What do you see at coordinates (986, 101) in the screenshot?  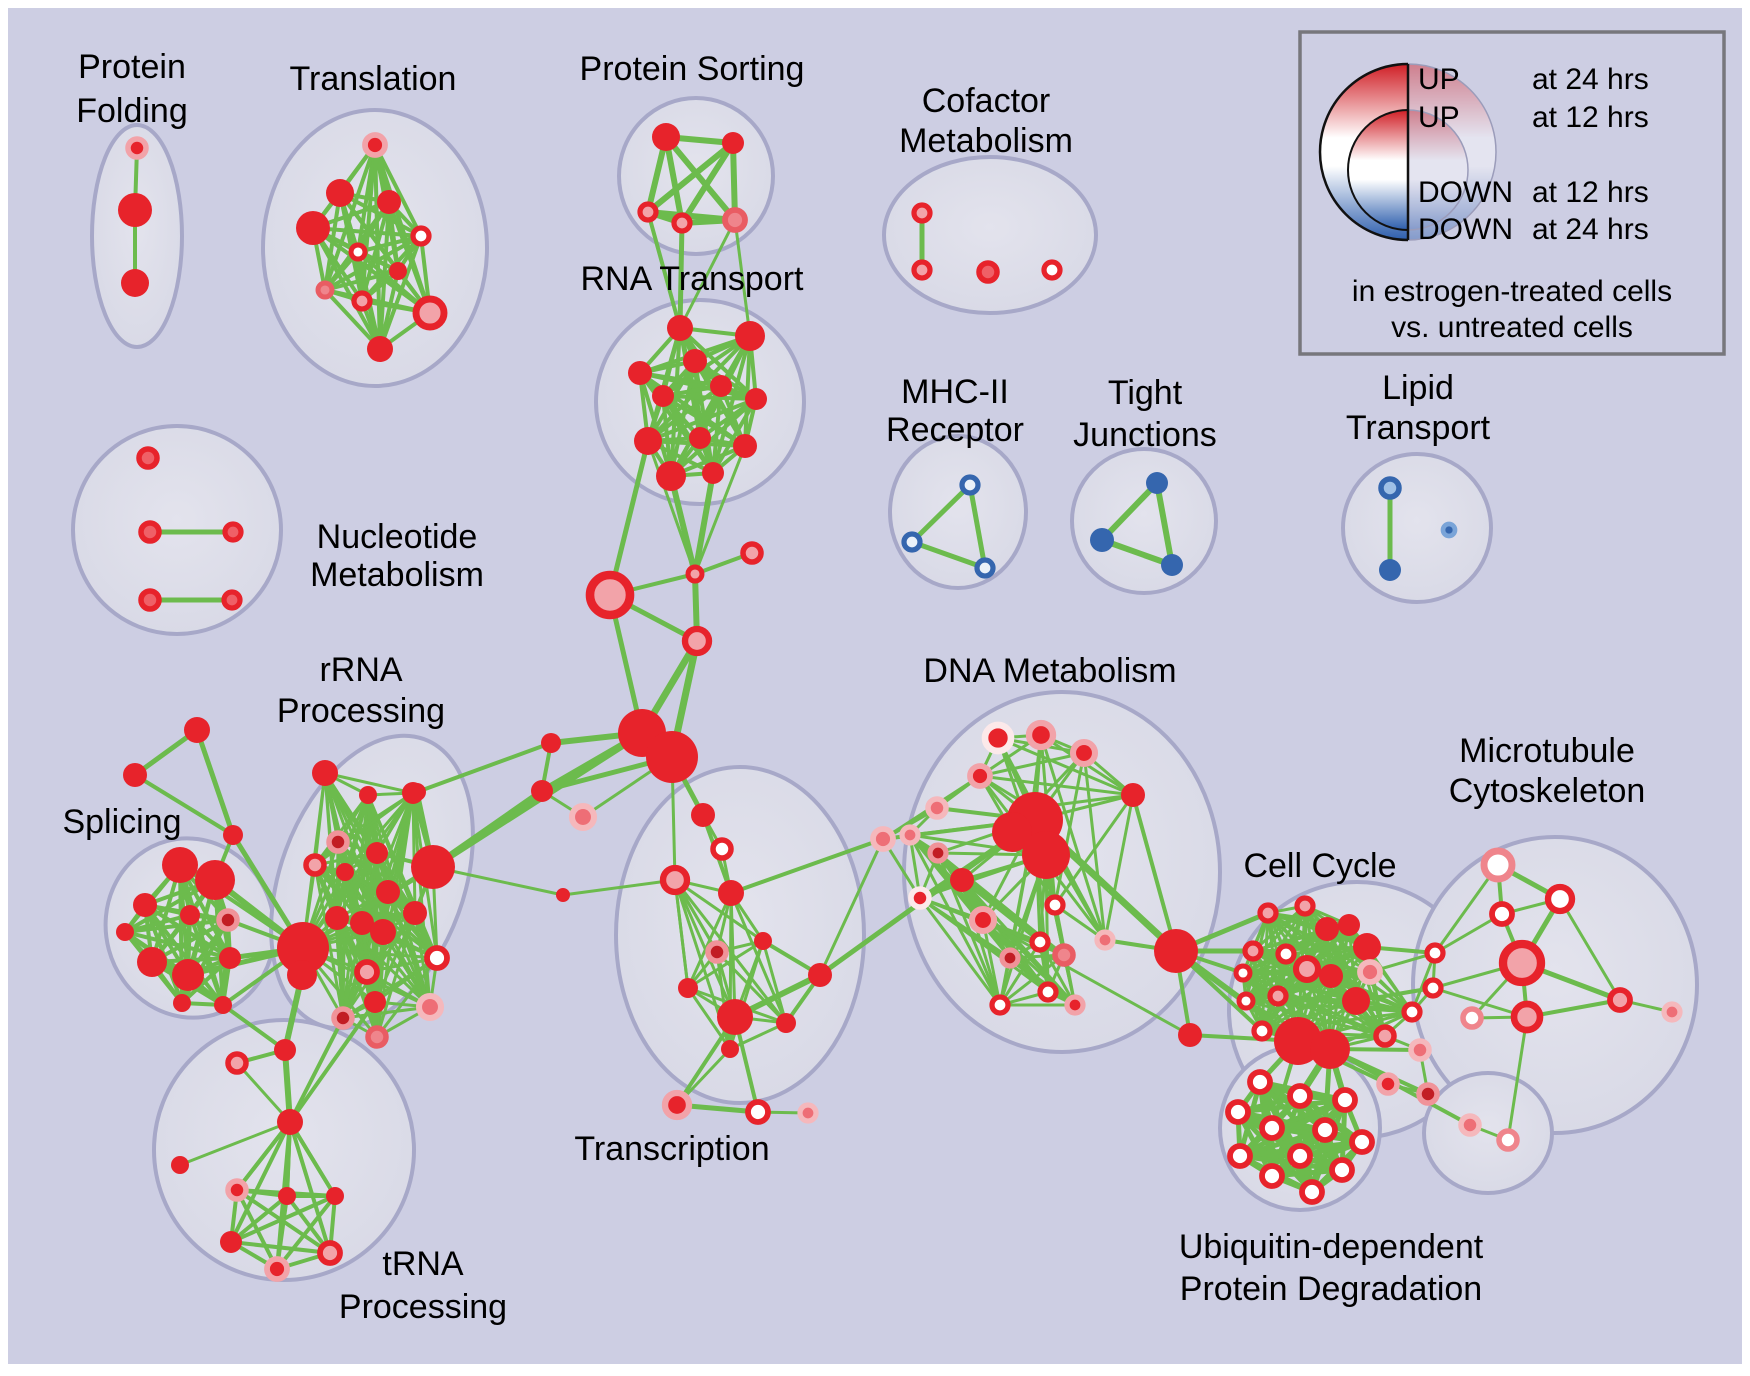 I see `cluster-label-cofactor-metabolism-0: Cofactor` at bounding box center [986, 101].